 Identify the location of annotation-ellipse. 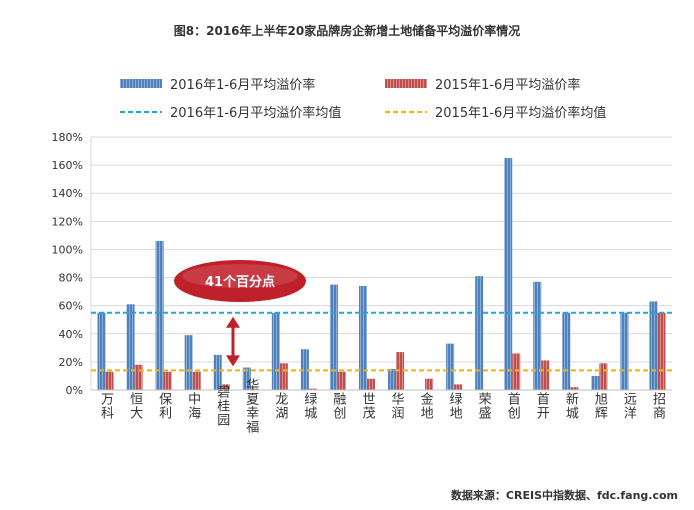
(240, 281).